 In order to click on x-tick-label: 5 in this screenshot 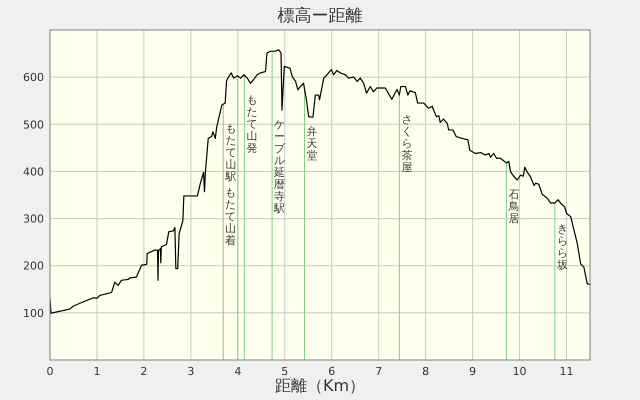, I will do `click(284, 371)`.